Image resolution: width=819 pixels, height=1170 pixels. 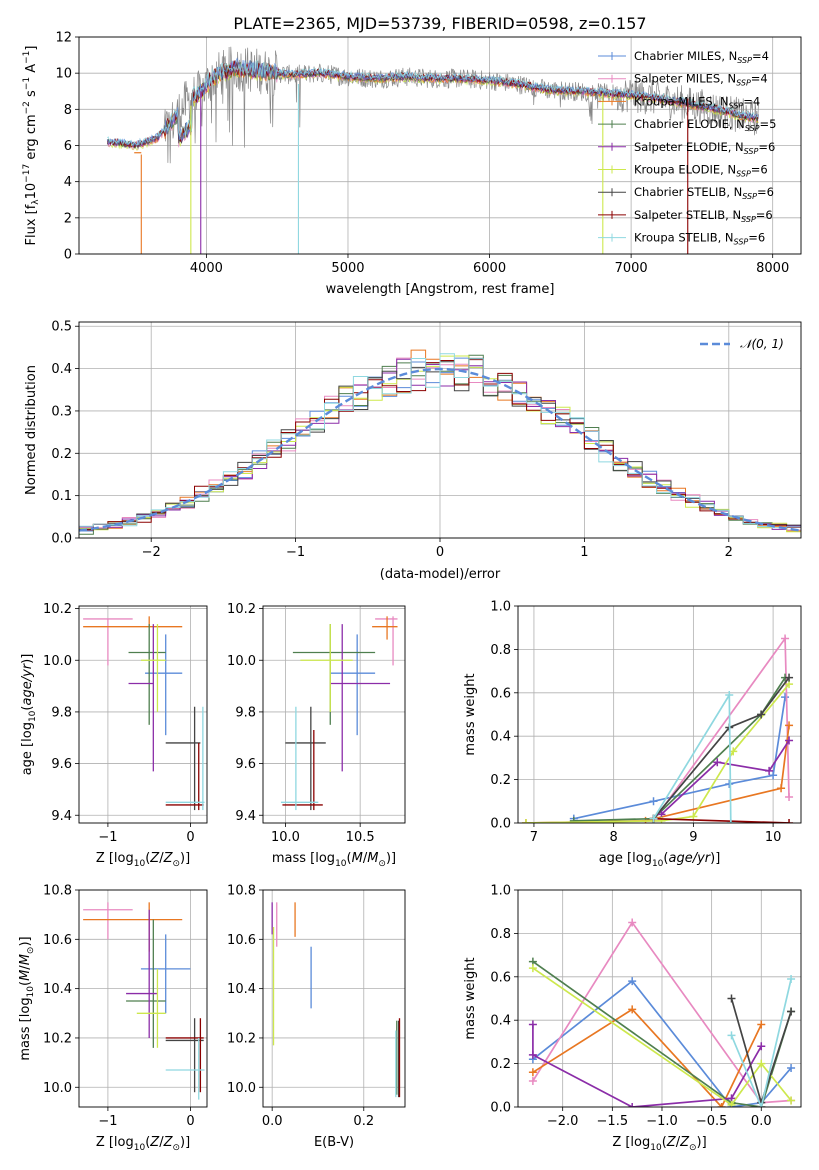 I want to click on spectrum-data-line, so click(x=432, y=105).